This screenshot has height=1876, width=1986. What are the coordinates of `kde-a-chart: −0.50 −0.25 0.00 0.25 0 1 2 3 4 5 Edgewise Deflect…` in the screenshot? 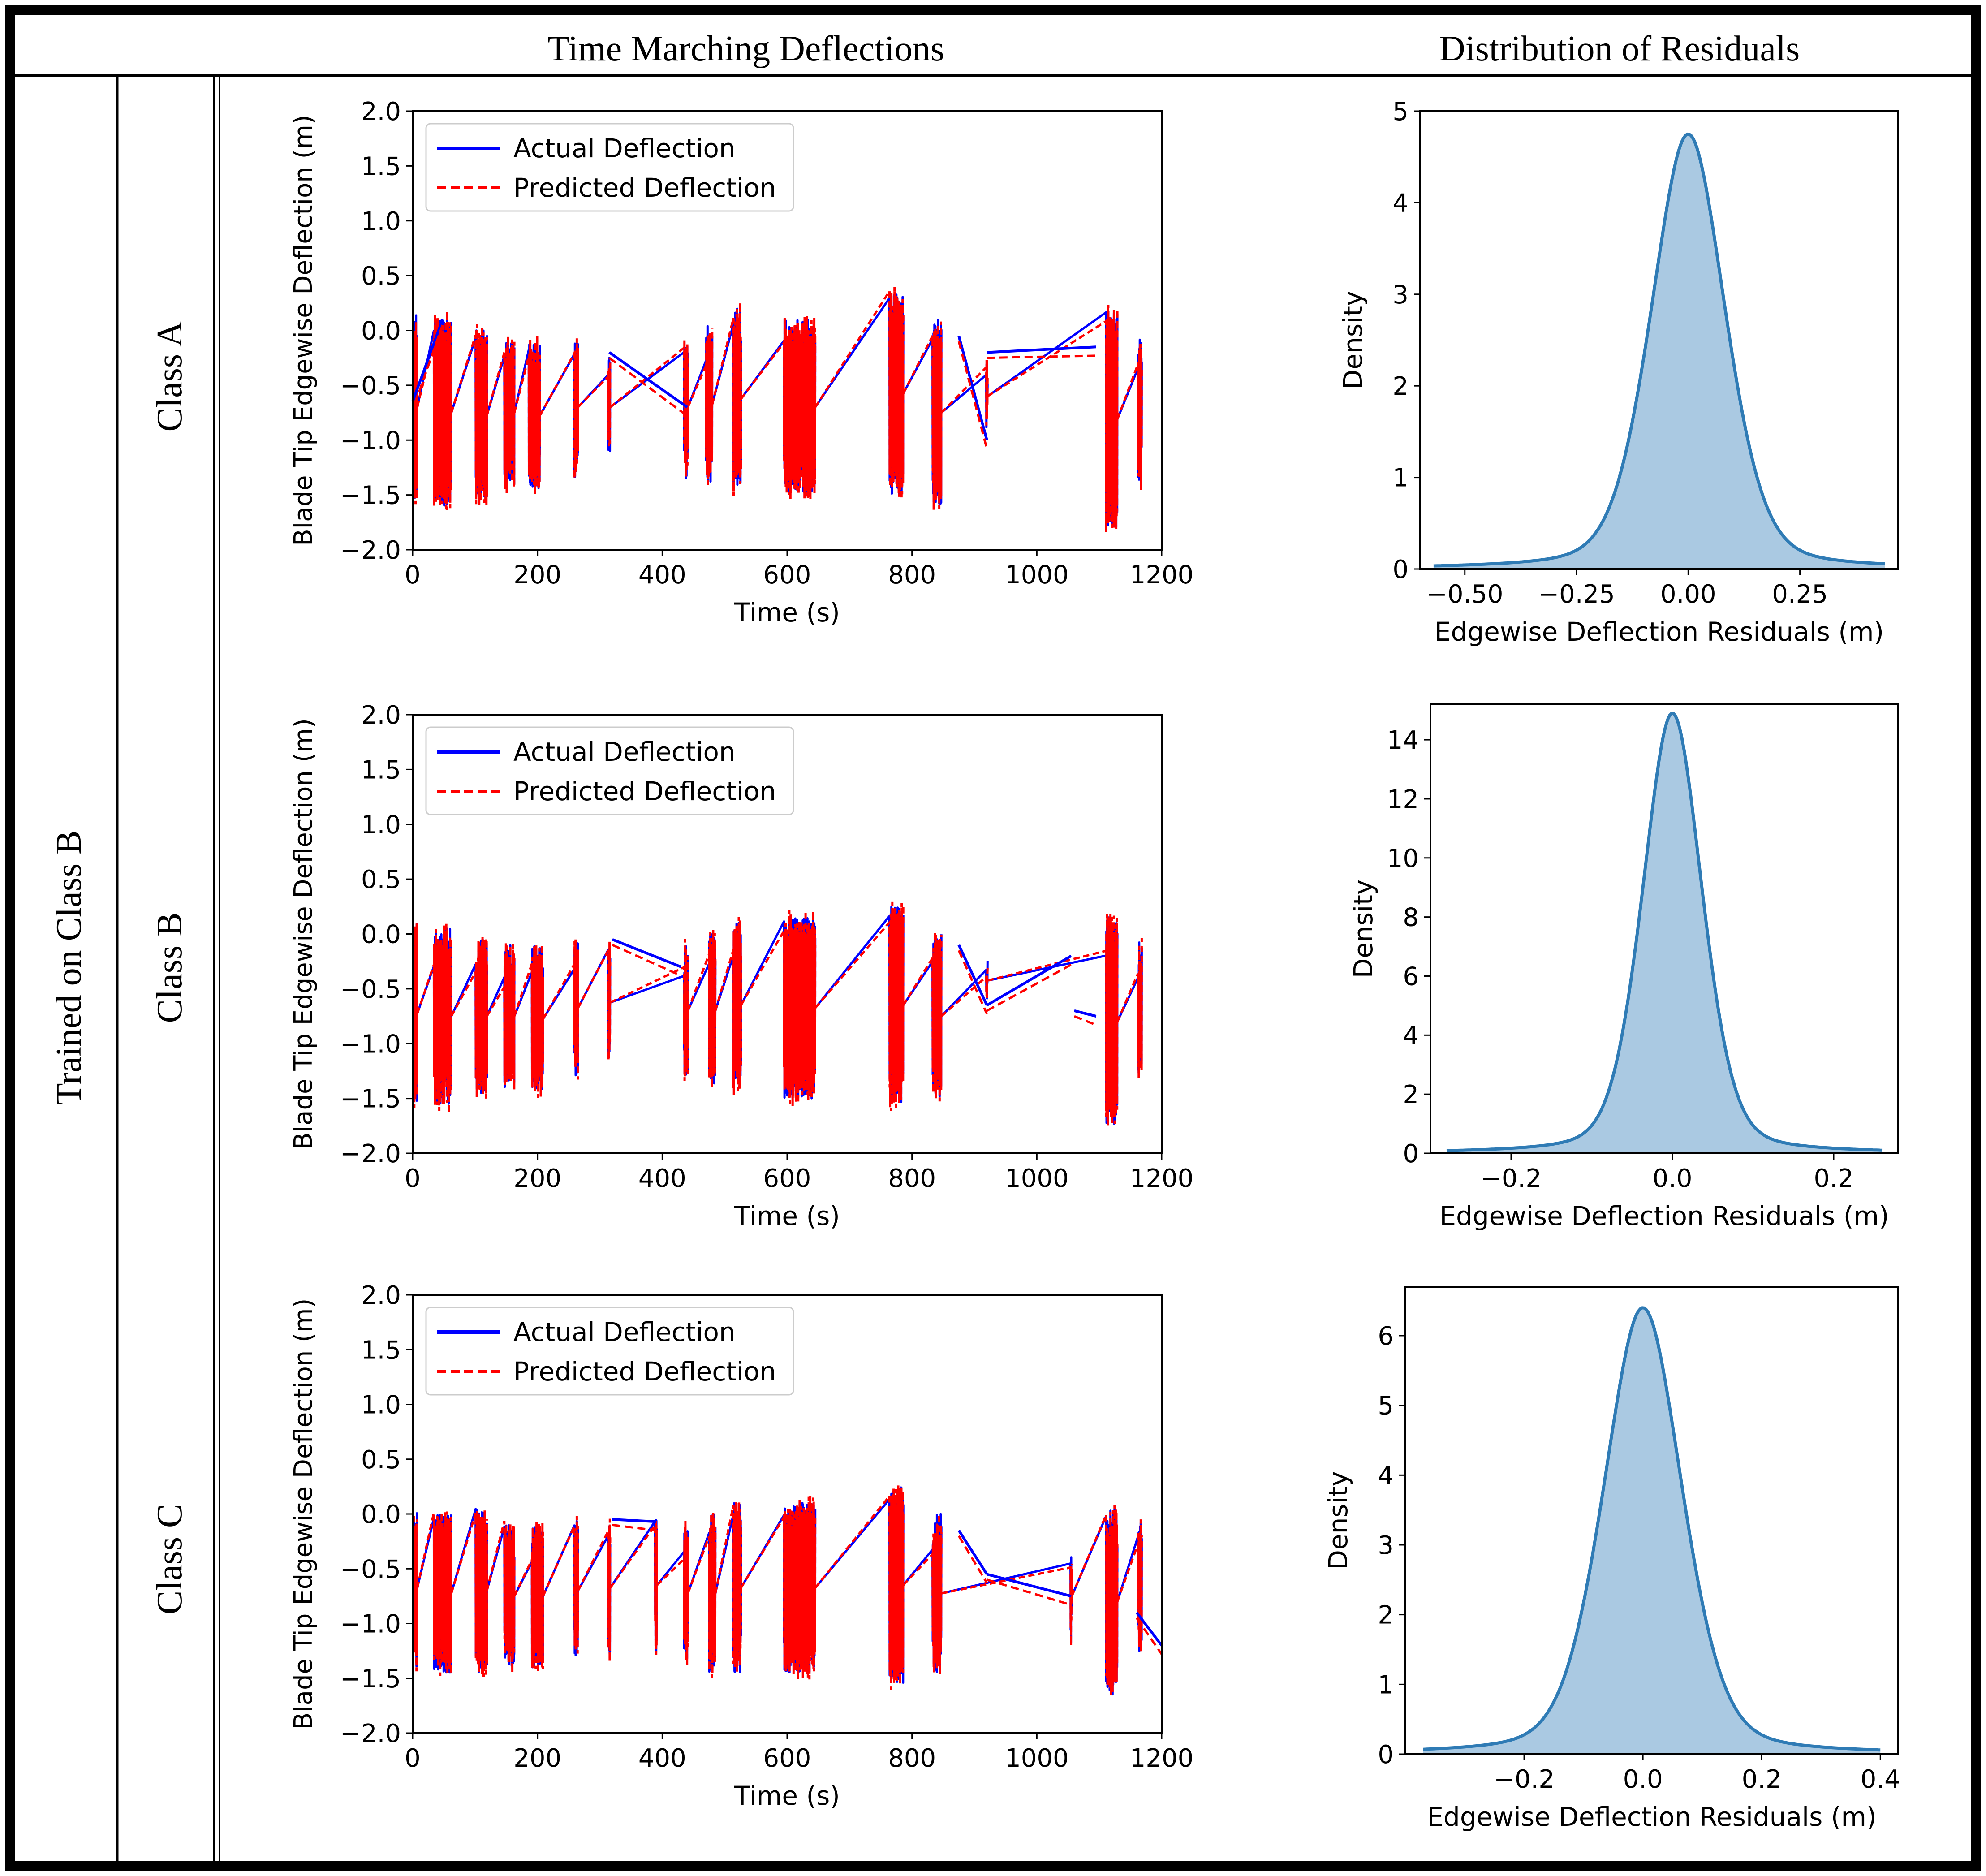 It's located at (1618, 372).